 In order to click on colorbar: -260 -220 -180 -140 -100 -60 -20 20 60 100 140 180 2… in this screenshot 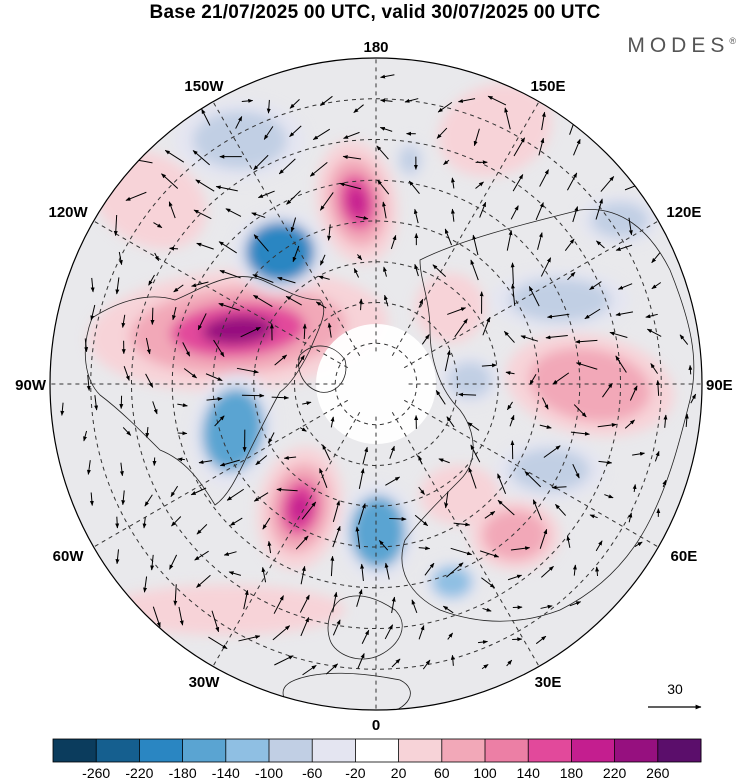, I will do `click(377, 759)`.